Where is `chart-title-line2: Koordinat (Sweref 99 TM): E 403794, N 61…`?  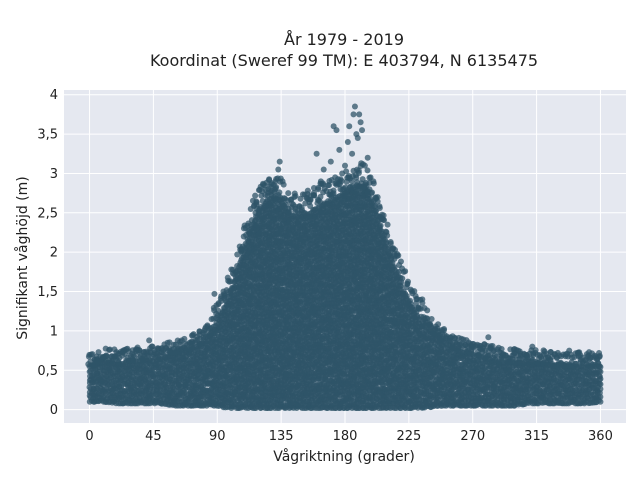
chart-title-line2: Koordinat (Sweref 99 TM): E 403794, N 61… is located at coordinates (344, 60).